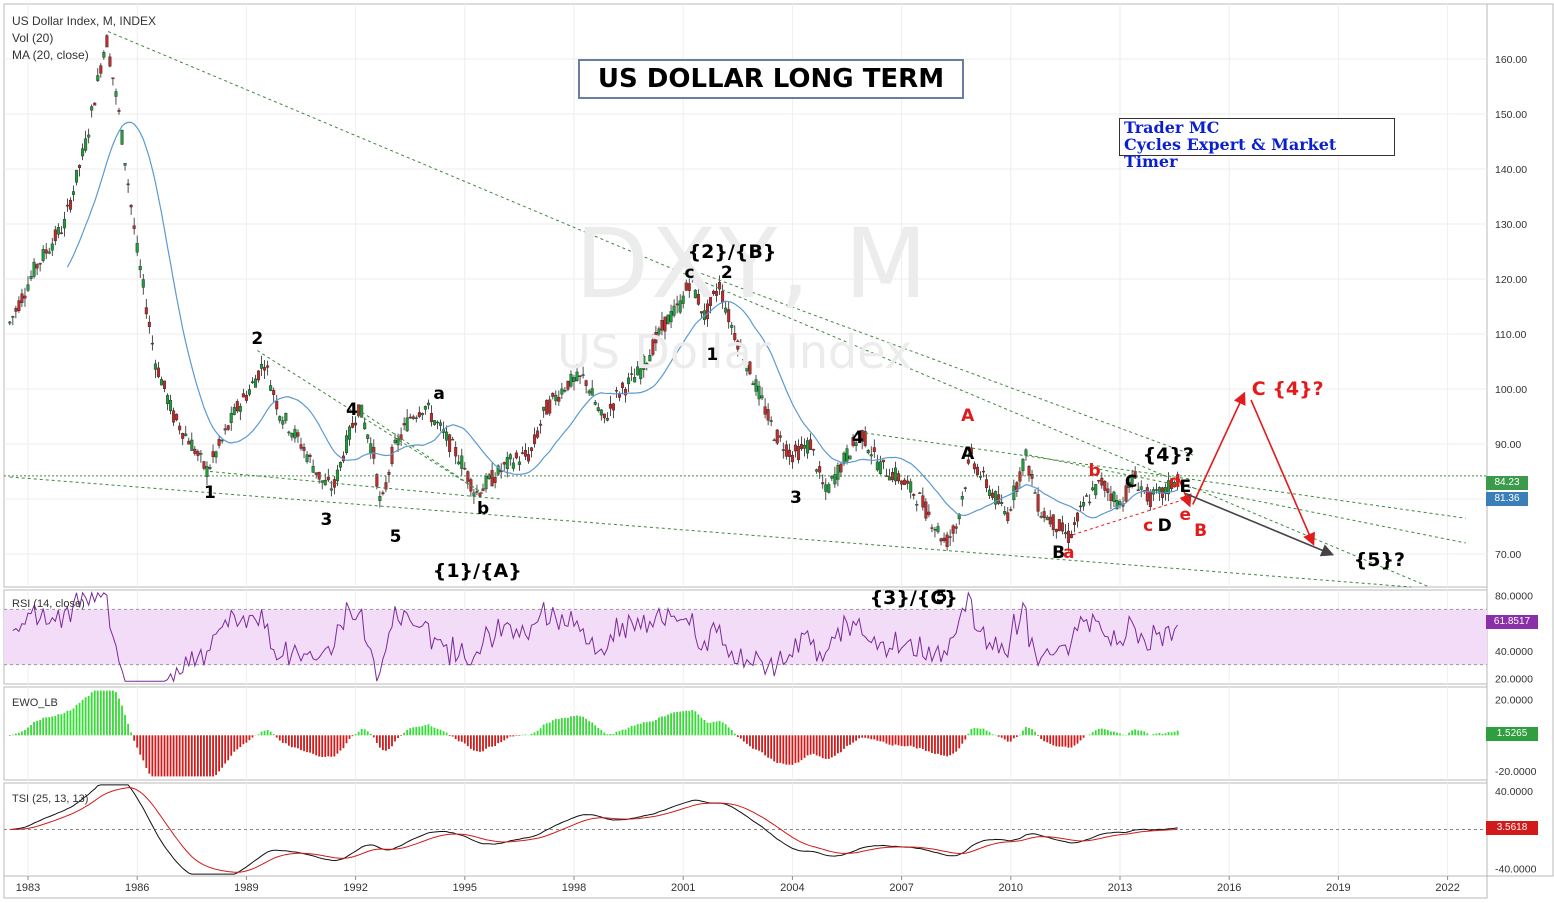  I want to click on tsi-legend: TSI (25, 13, 13), so click(50, 799).